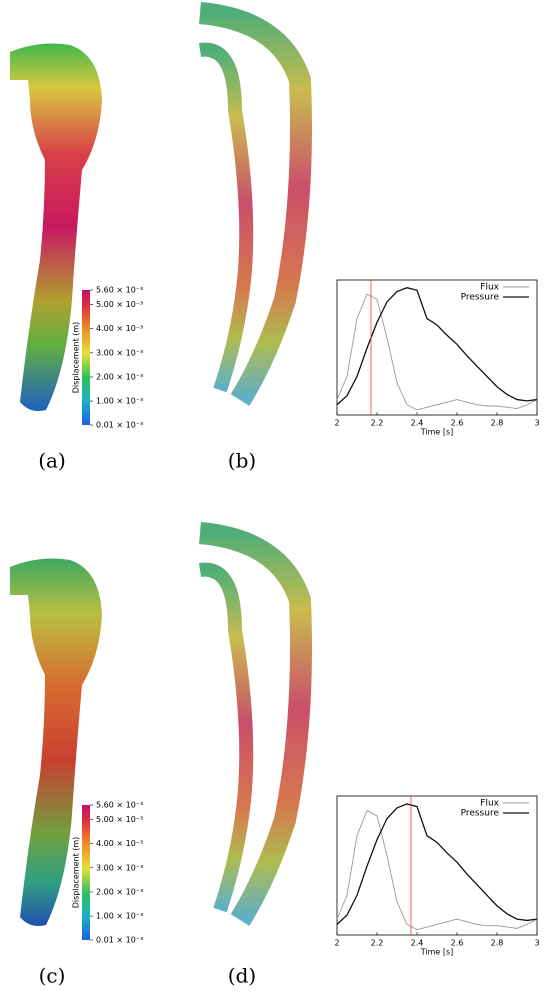 This screenshot has height=1003, width=550. I want to click on panel-label: (d), so click(242, 976).